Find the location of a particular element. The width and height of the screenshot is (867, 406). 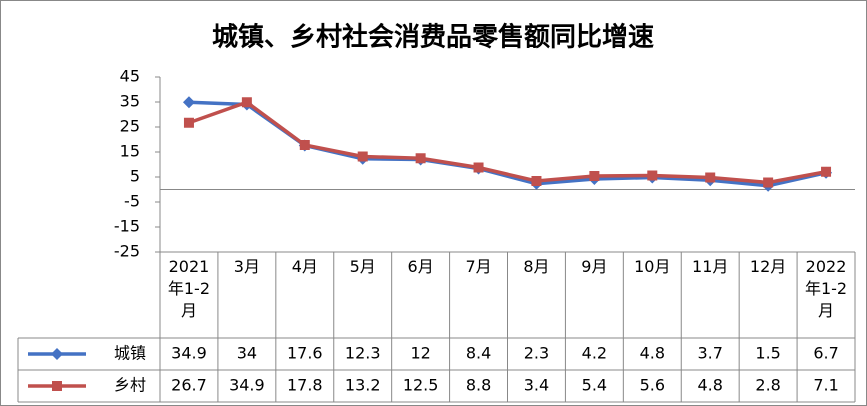

x-tick-label: 8月 is located at coordinates (536, 266).